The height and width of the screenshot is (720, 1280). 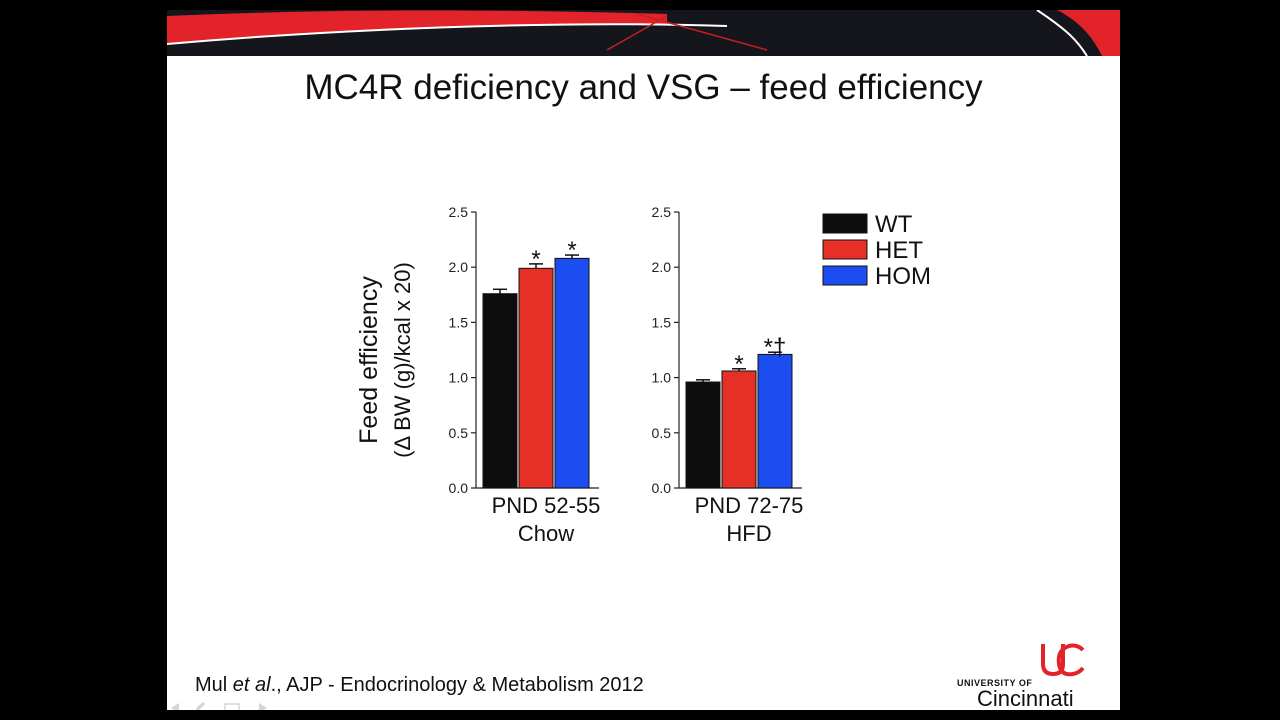 I want to click on next-arrow-icon, so click(x=263, y=706).